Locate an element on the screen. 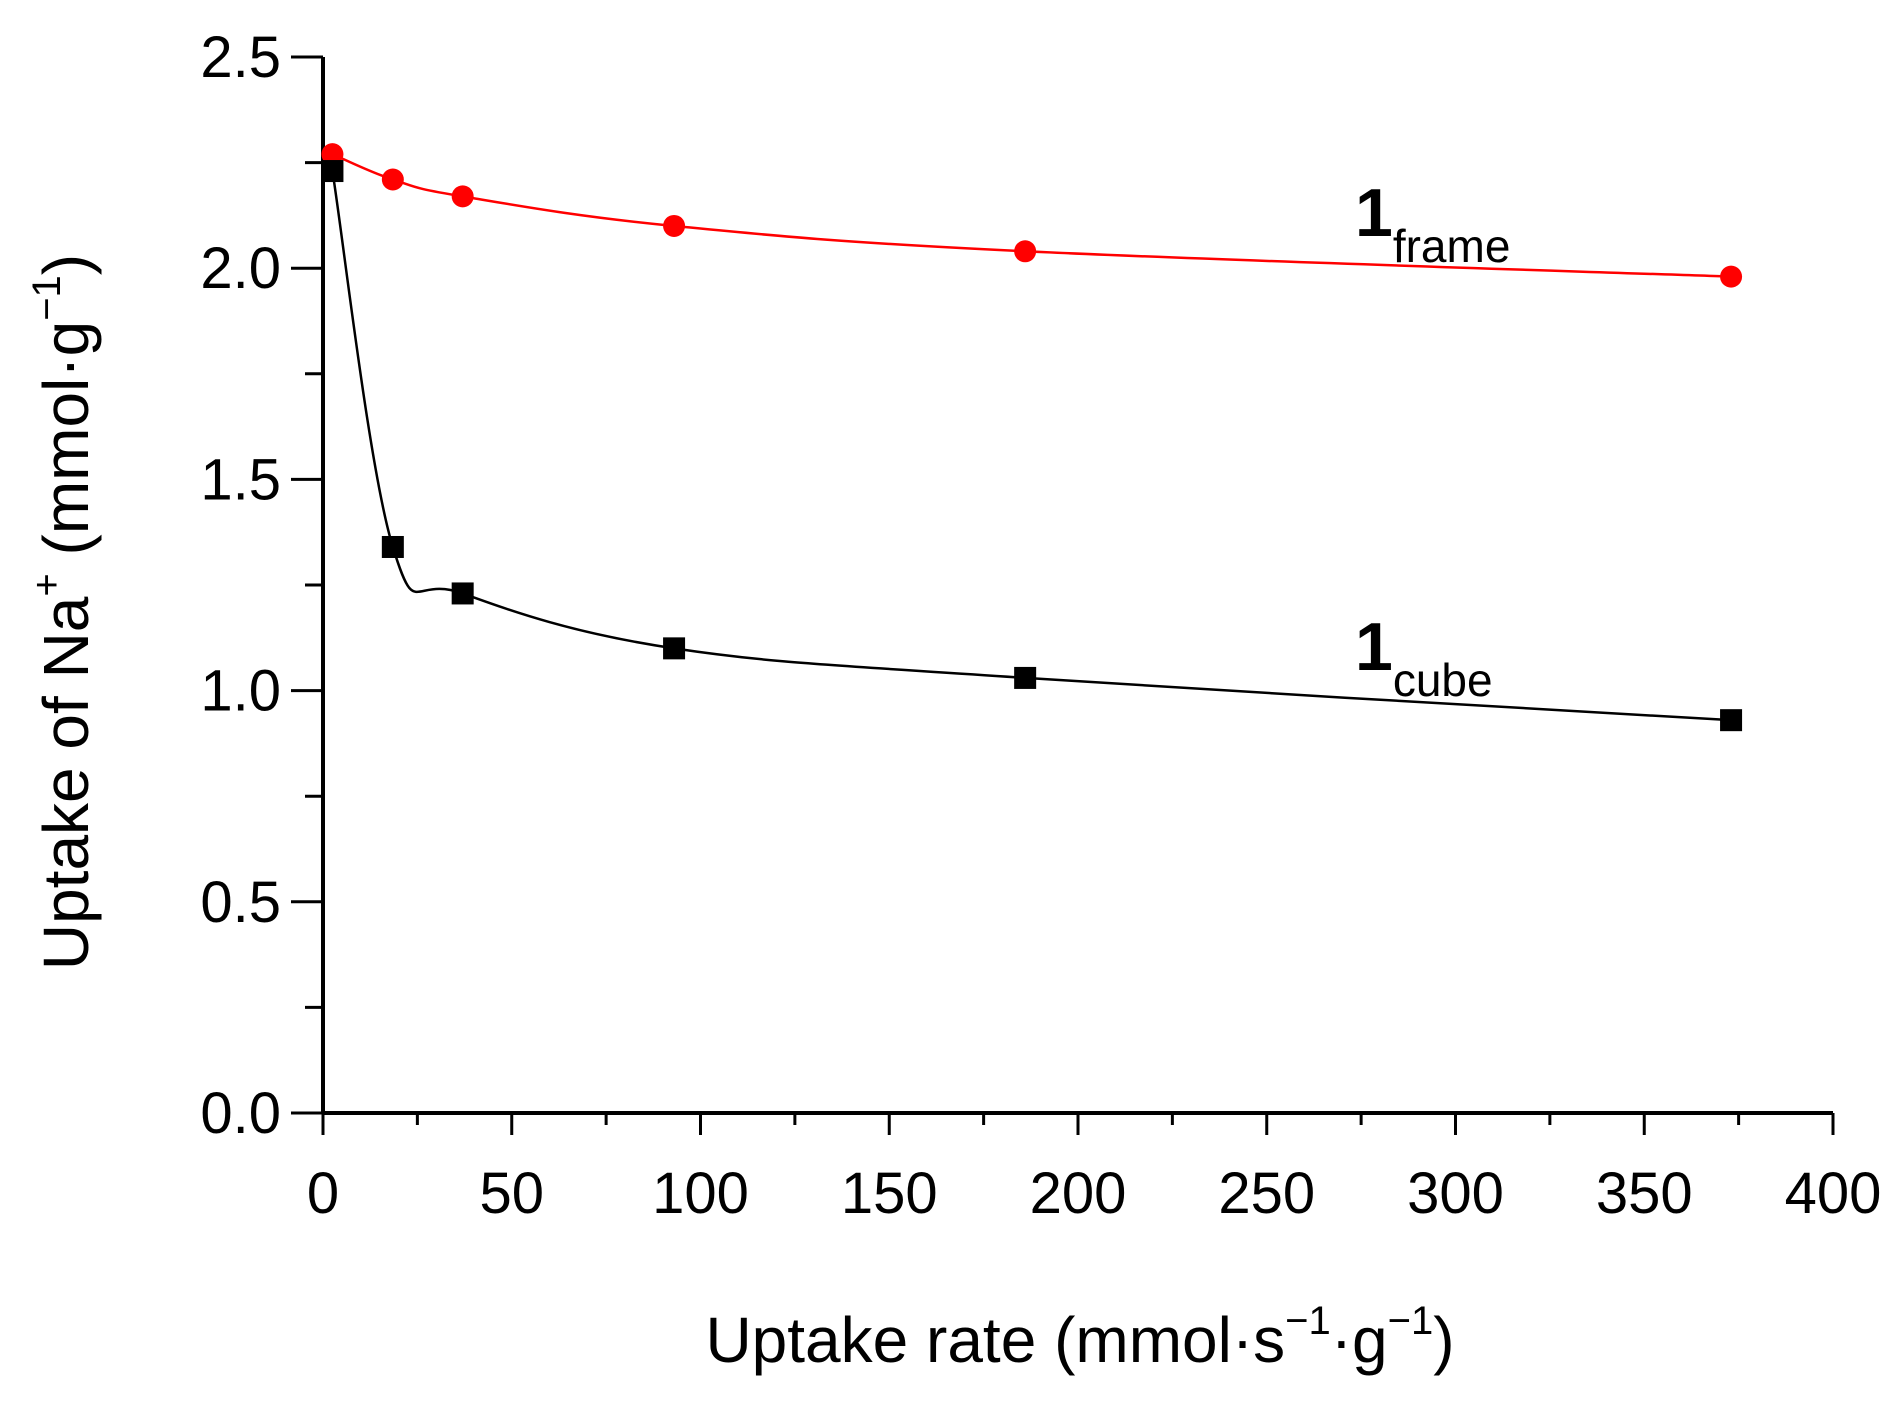 This screenshot has height=1404, width=1899. x-tick-label: 0 is located at coordinates (323, 1193).